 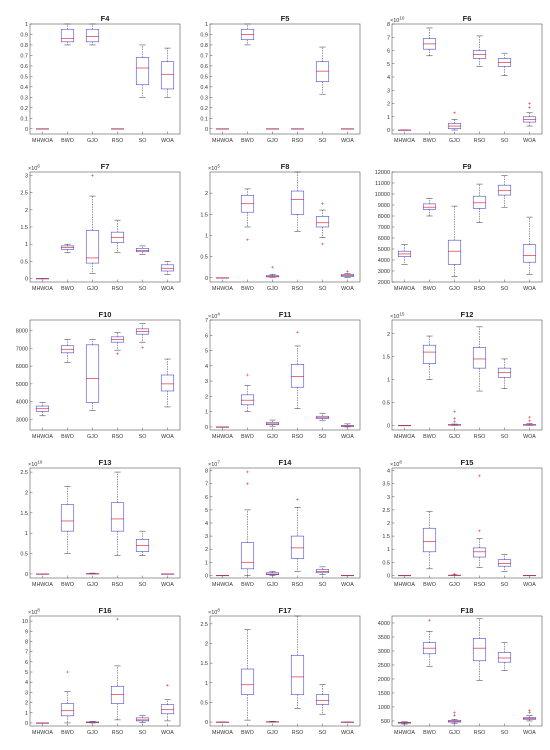 I want to click on y-tick-label: 0.6, so click(x=204, y=67).